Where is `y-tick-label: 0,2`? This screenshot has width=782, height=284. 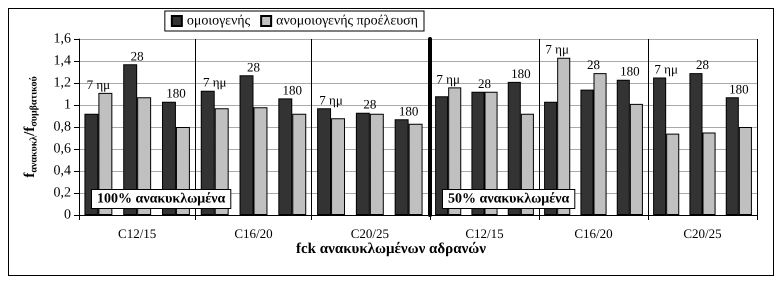
y-tick-label: 0,2 is located at coordinates (62, 193).